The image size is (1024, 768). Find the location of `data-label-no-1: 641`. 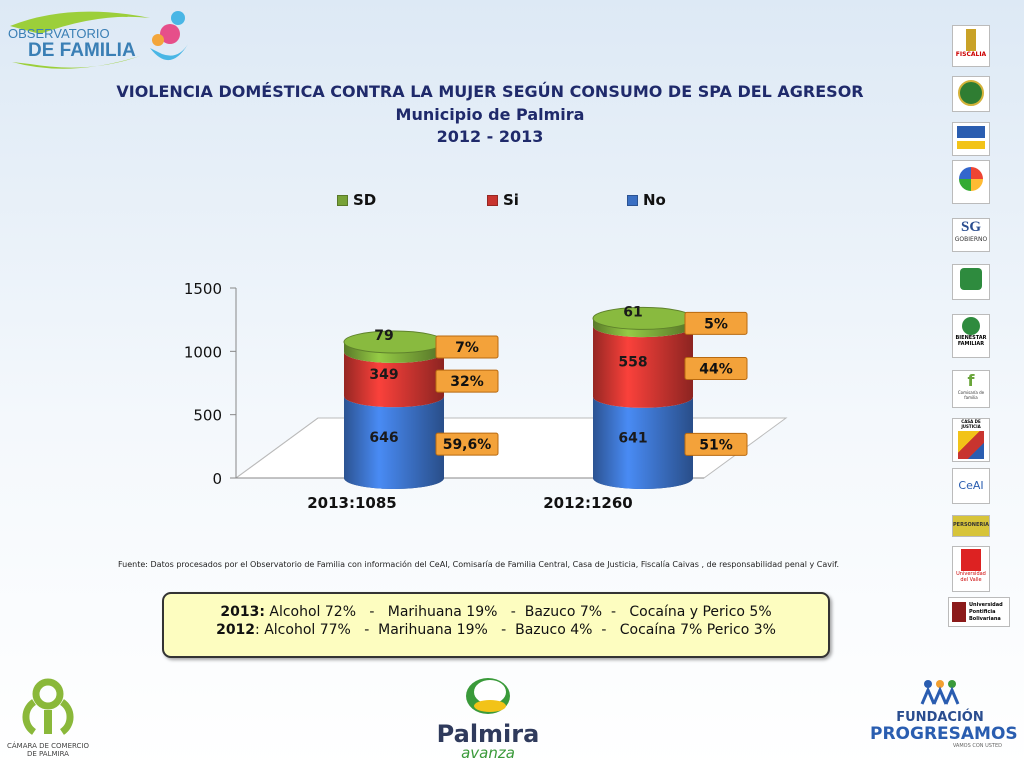

data-label-no-1: 641 is located at coordinates (632, 438).